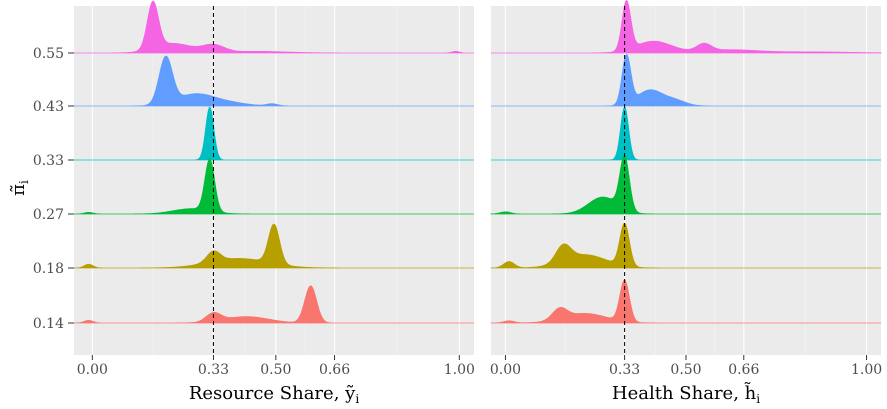 Image resolution: width=887 pixels, height=409 pixels. What do you see at coordinates (750, 392) in the screenshot?
I see `x-axis-title-symbol: h̃` at bounding box center [750, 392].